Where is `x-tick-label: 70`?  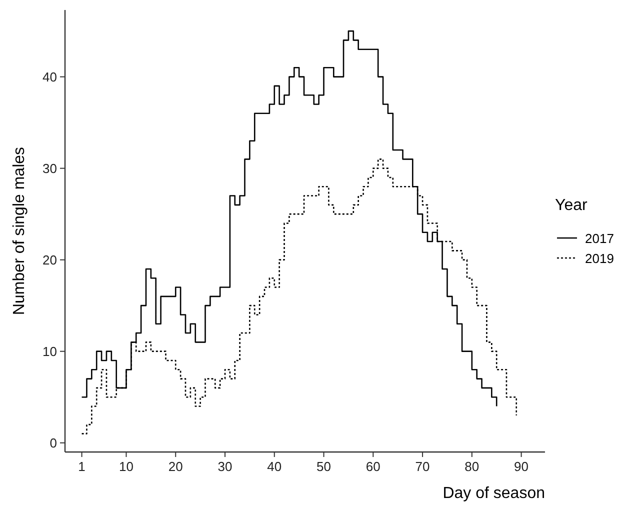 x-tick-label: 70 is located at coordinates (422, 466).